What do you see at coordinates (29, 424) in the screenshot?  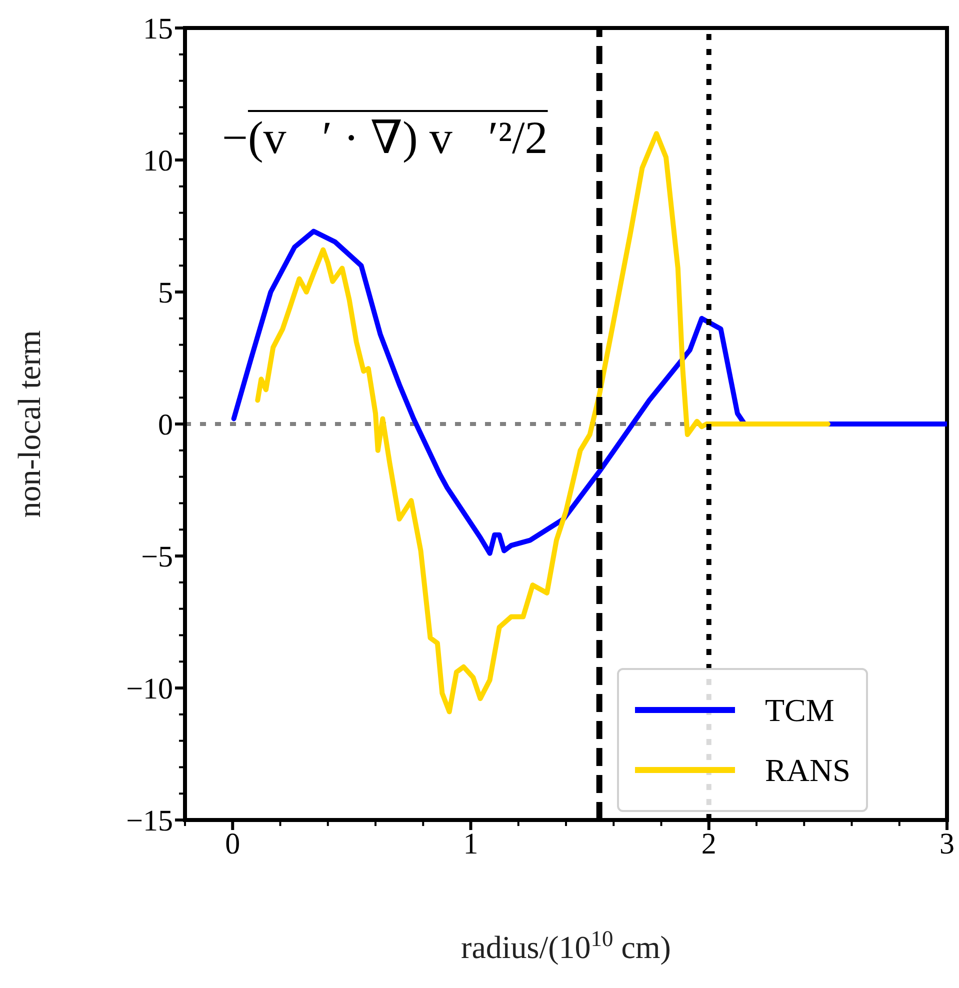 I see `y-axis-title: non-local term` at bounding box center [29, 424].